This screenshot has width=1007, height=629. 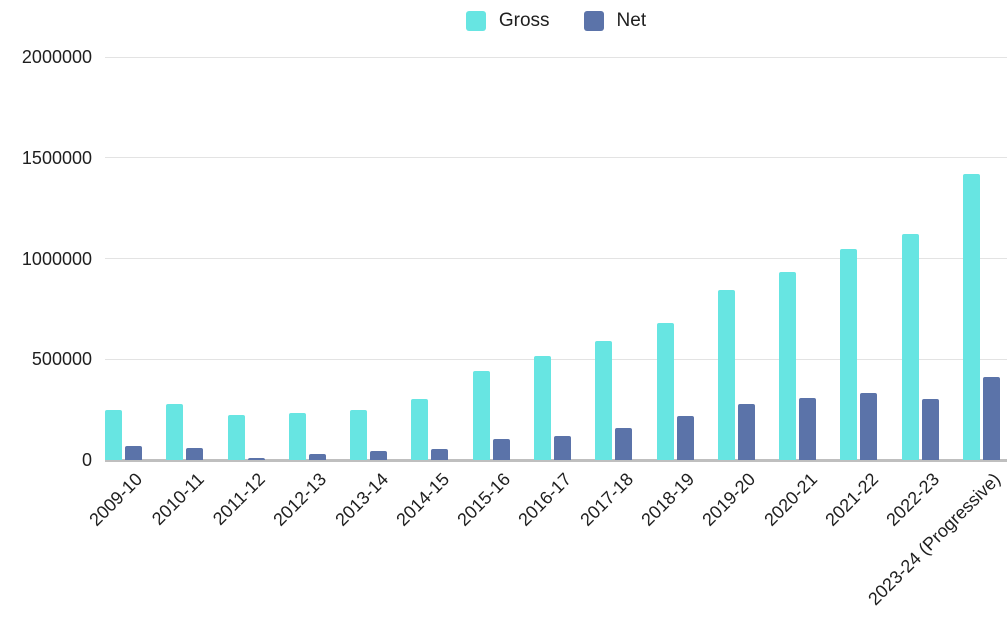 I want to click on x-axis-tick-label: 2021-22, so click(x=852, y=499).